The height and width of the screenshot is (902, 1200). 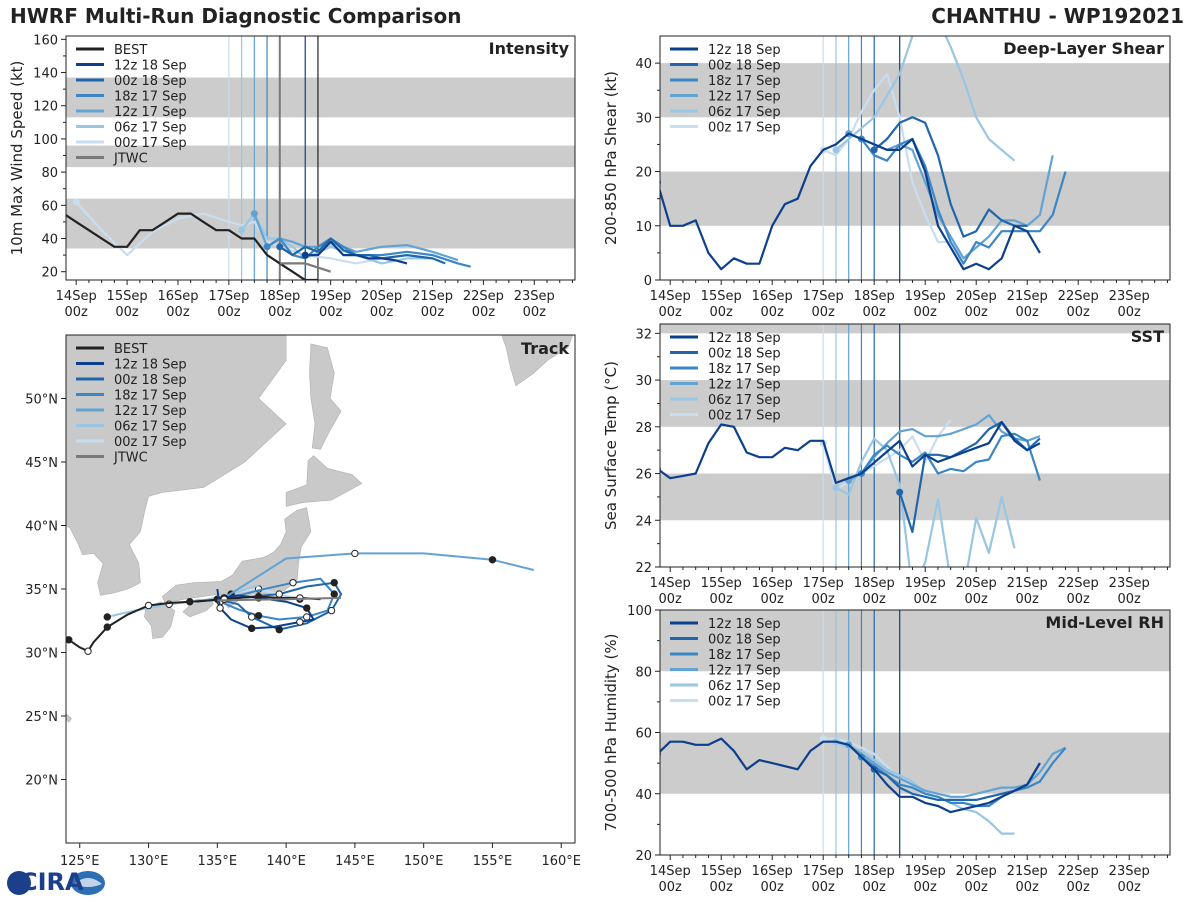 What do you see at coordinates (773, 599) in the screenshot?
I see `x-tick-hour-2: 00z` at bounding box center [773, 599].